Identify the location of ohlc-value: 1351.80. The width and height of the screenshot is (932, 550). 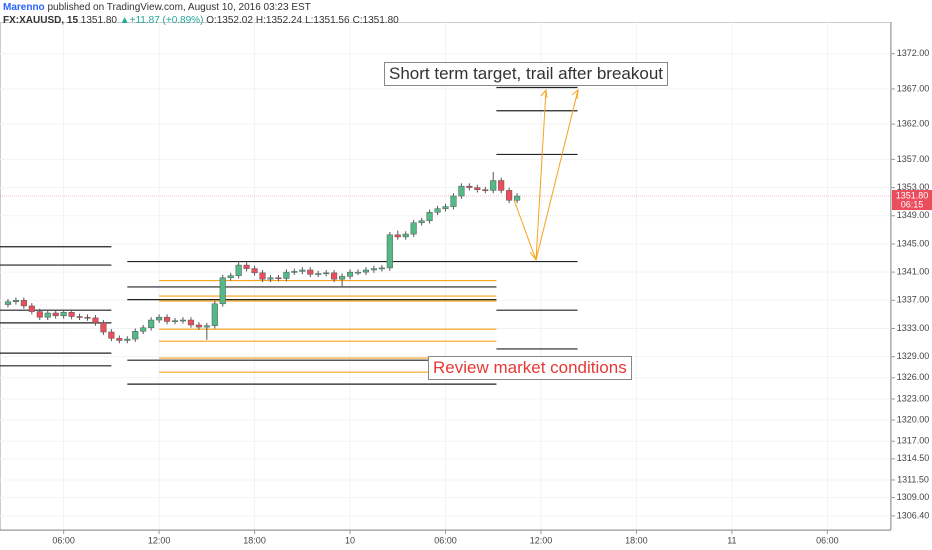
(380, 20).